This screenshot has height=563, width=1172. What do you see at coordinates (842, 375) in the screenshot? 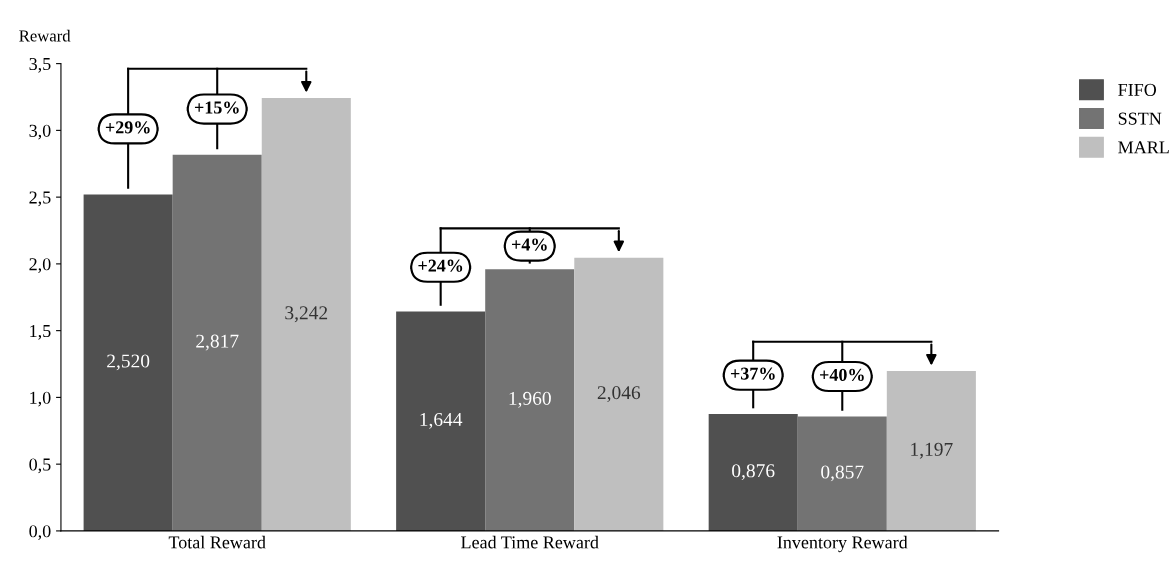
I see `annotation: +40%` at bounding box center [842, 375].